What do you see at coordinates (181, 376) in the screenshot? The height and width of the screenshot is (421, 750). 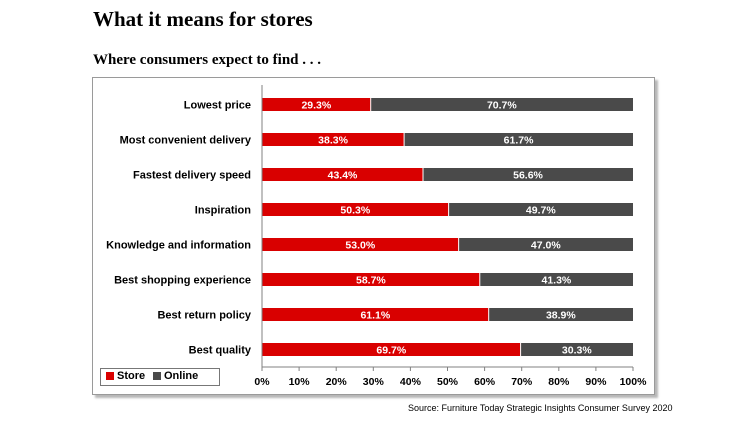 I see `legend-label-online: Online` at bounding box center [181, 376].